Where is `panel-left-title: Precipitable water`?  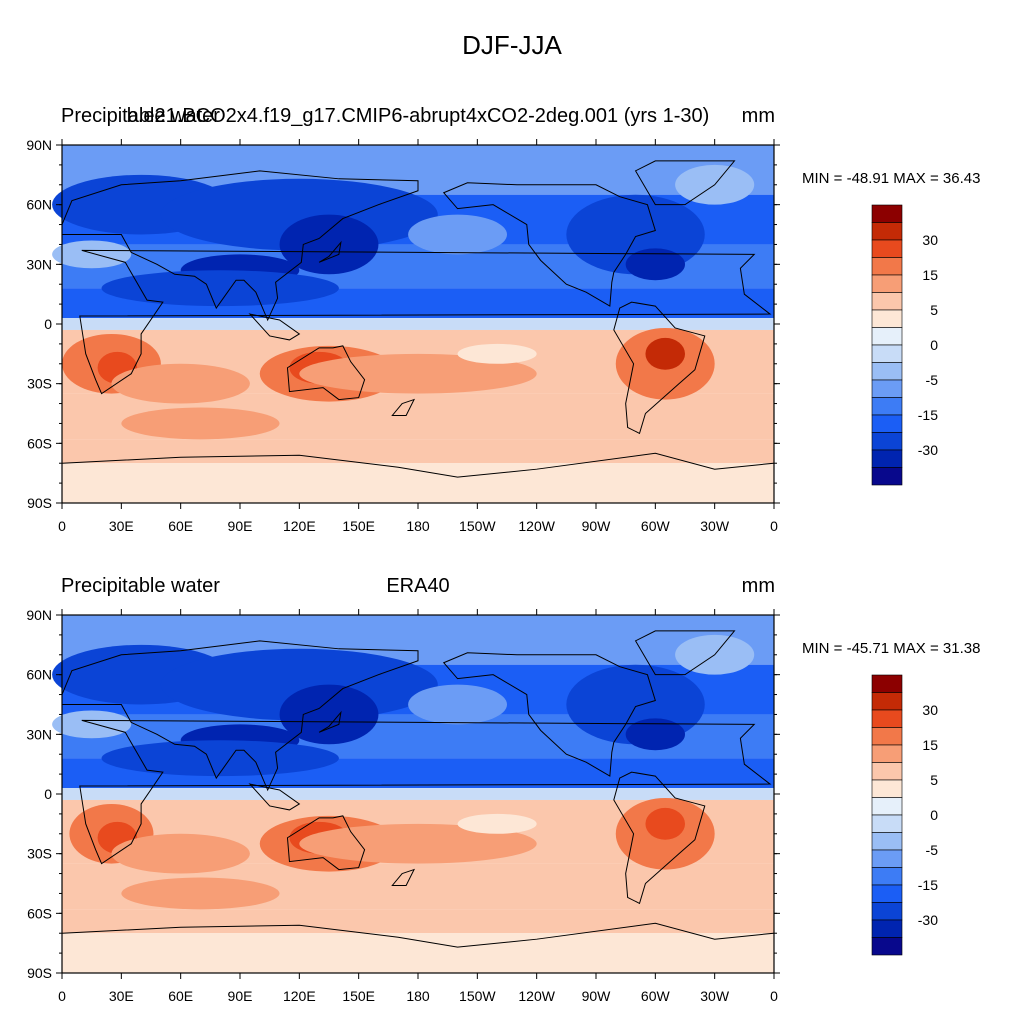
panel-left-title: Precipitable water is located at coordinates (140, 116).